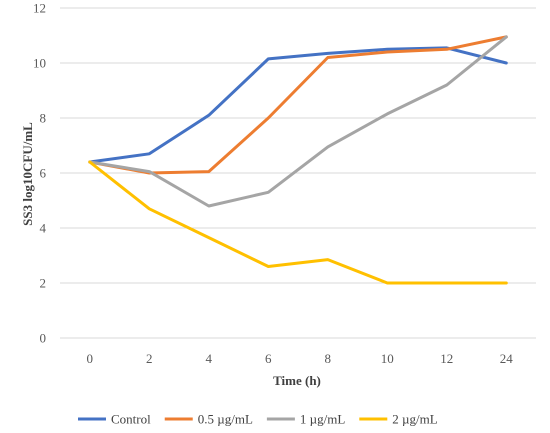 This screenshot has height=433, width=550. What do you see at coordinates (414, 419) in the screenshot?
I see `legend-label: 2 µg/mL` at bounding box center [414, 419].